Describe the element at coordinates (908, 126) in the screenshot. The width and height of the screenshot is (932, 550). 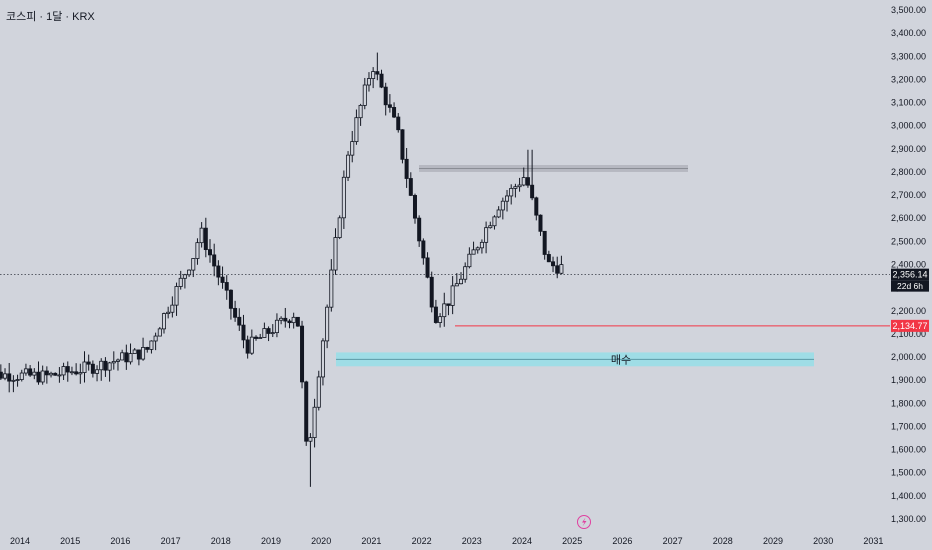
I see `y-tick-label: 3,000.00` at that location.